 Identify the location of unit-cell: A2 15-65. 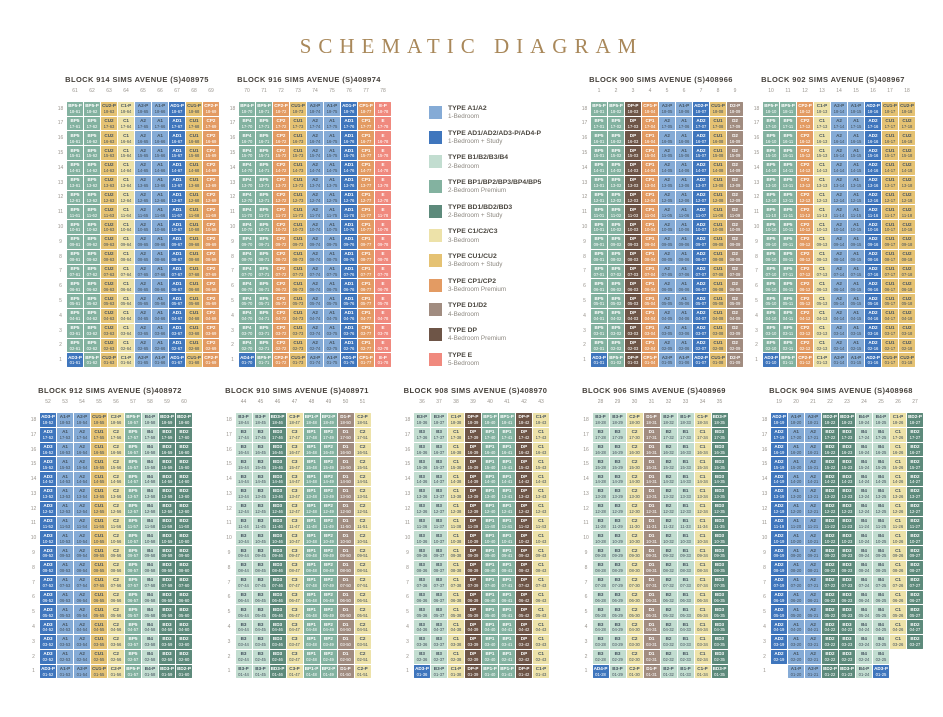
(143, 153).